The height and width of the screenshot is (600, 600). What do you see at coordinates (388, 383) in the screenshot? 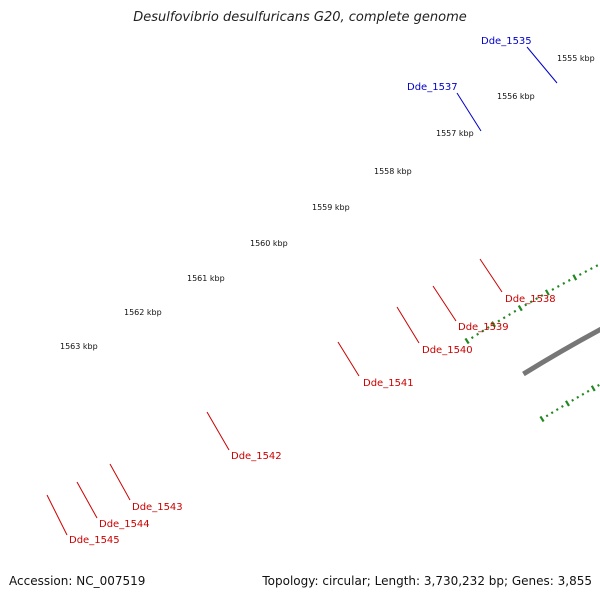
I see `gene-label-dde-1541: Dde_1541` at bounding box center [388, 383].